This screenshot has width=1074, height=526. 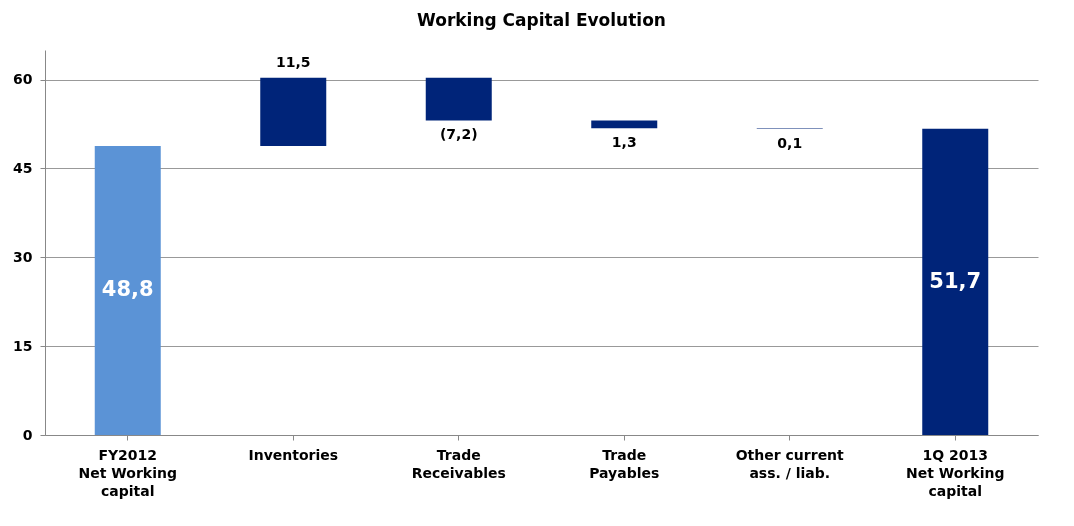 I want to click on x-tick-label: FY2012 Net Working capital, so click(x=127, y=472).